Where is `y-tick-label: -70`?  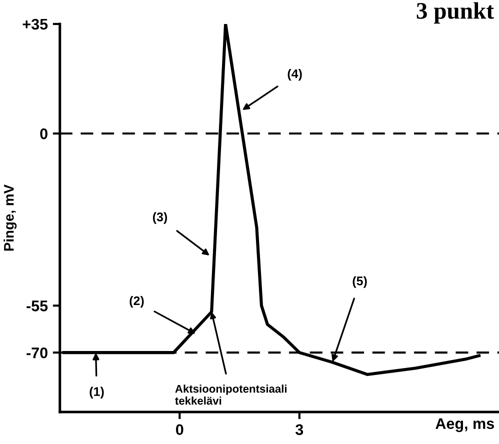 y-tick-label: -70 is located at coordinates (37, 352).